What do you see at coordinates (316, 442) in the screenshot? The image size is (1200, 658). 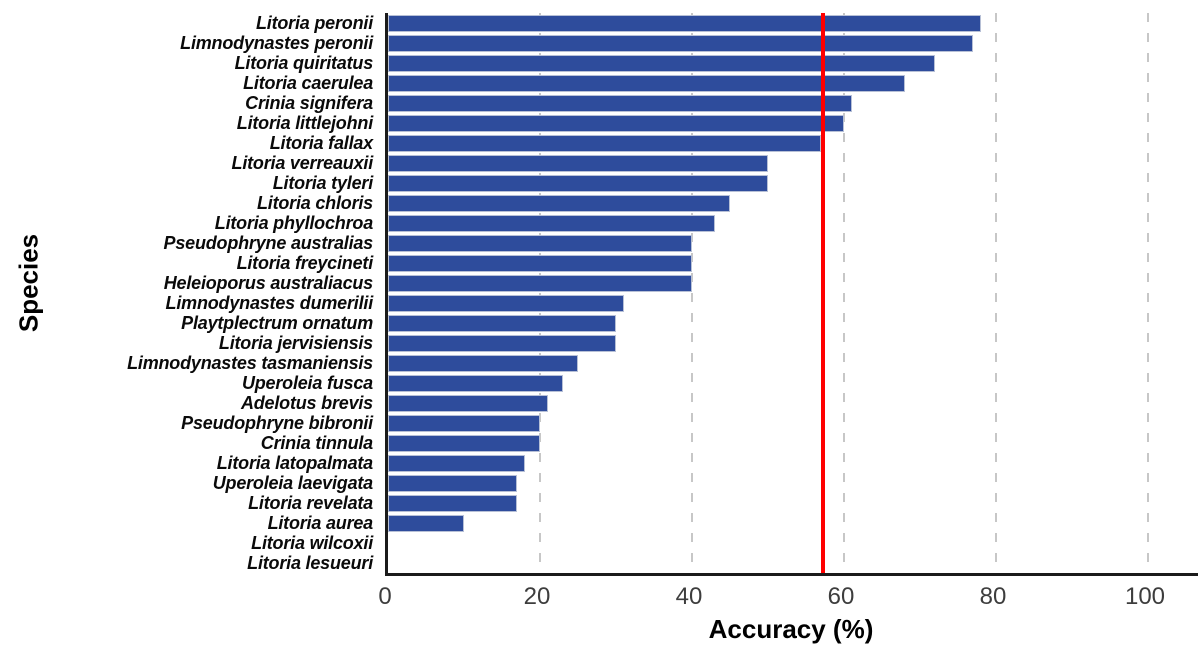 I see `category-label: Crinia tinnula` at bounding box center [316, 442].